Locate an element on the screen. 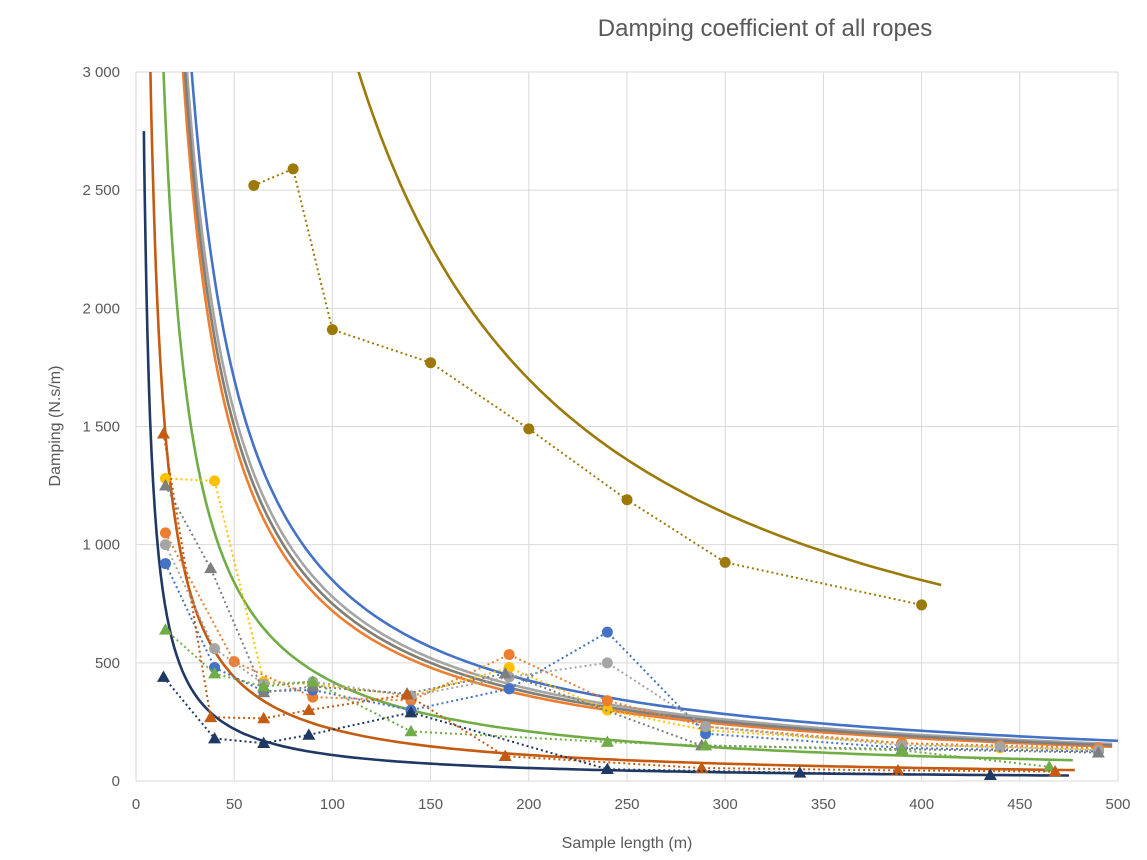 The width and height of the screenshot is (1147, 860). x-tick-label: 150 is located at coordinates (430, 804).